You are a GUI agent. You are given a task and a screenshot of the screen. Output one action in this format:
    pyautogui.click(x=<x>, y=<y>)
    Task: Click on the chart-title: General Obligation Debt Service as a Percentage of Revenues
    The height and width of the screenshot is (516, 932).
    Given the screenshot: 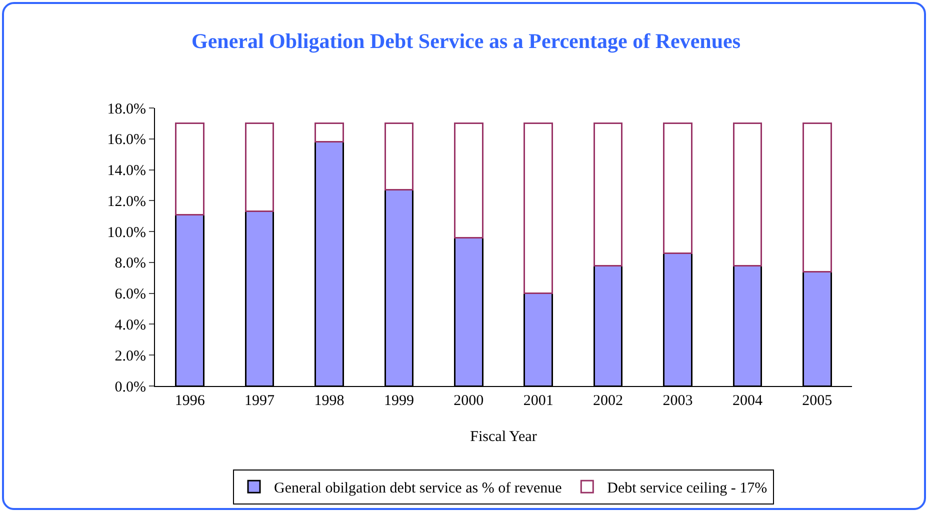 What is the action you would take?
    pyautogui.click(x=466, y=41)
    